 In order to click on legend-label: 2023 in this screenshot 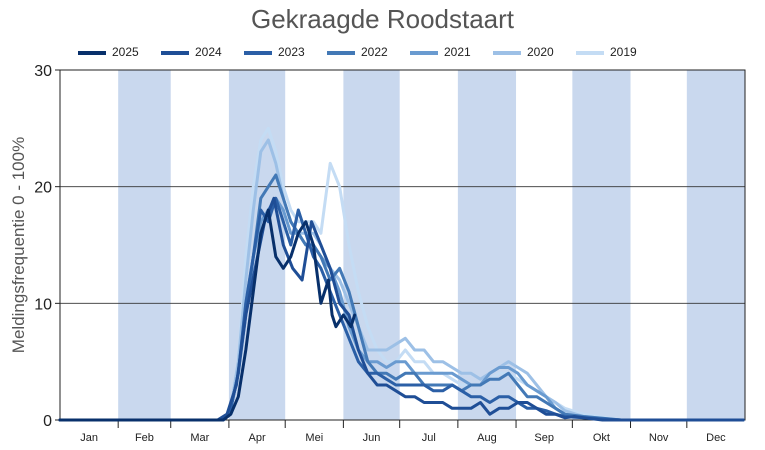, I will do `click(291, 52)`.